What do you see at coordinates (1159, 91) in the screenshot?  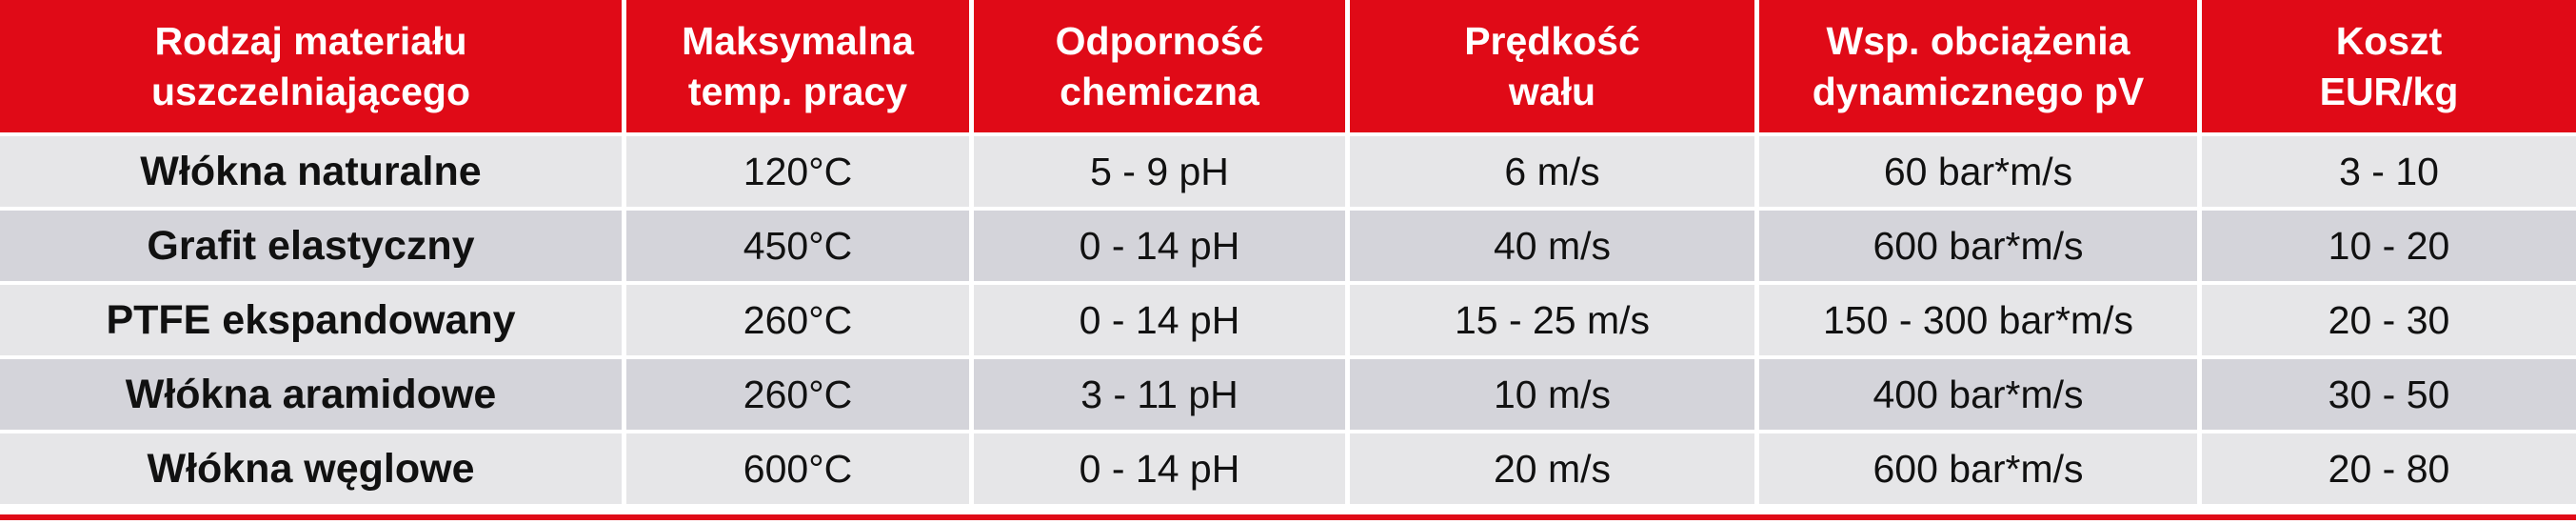 I see `header-chemical-resistance-line2: chemiczna` at bounding box center [1159, 91].